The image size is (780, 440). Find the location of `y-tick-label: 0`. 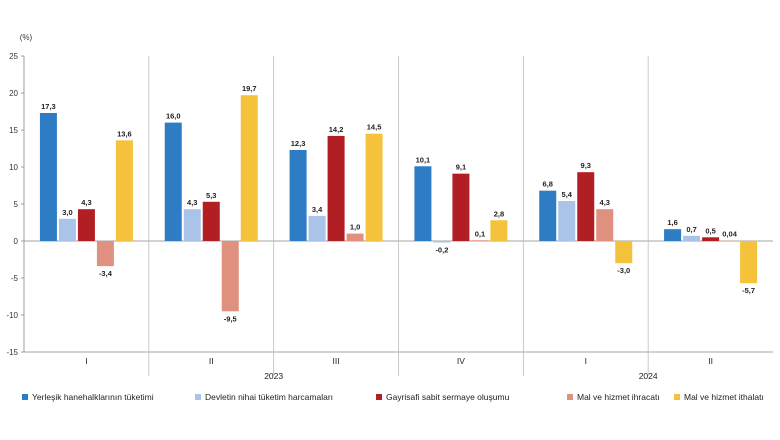

y-tick-label: 0 is located at coordinates (16, 241).